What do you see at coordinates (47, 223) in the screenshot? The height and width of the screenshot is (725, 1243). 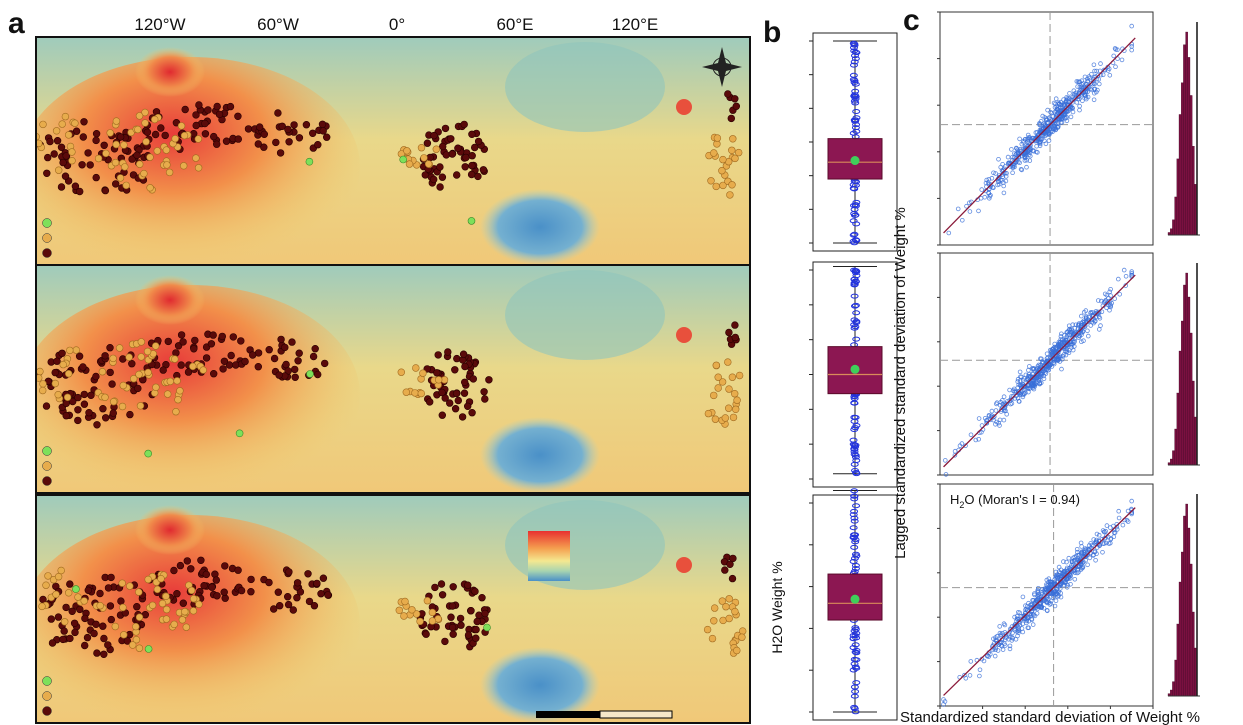 I see `legend-marker` at bounding box center [47, 223].